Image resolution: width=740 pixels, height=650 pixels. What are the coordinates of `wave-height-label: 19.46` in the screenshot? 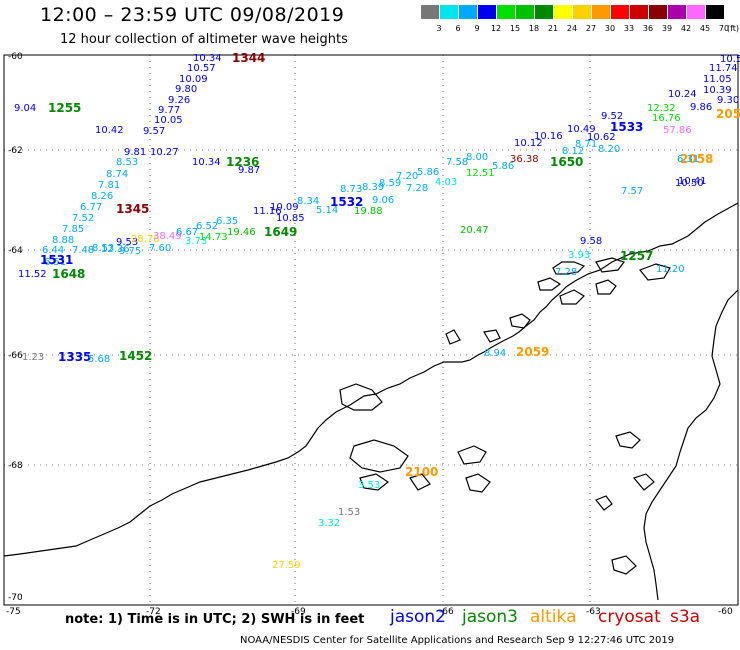 It's located at (241, 232).